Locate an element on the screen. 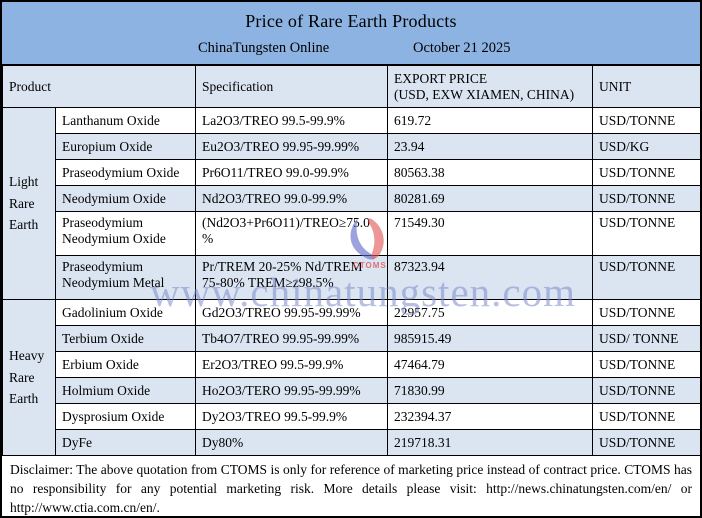 This screenshot has width=702, height=518. product-cell: Neodymium Oxide is located at coordinates (125, 198).